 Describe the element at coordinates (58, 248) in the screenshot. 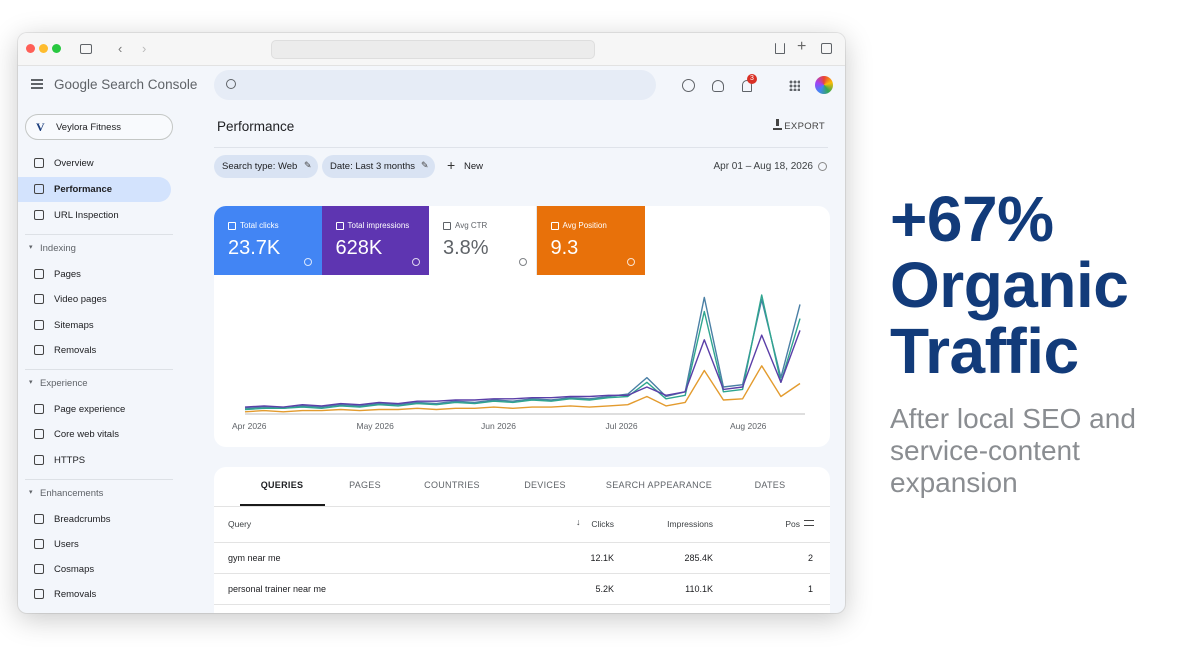

I see `nav-section-title: Indexing` at that location.